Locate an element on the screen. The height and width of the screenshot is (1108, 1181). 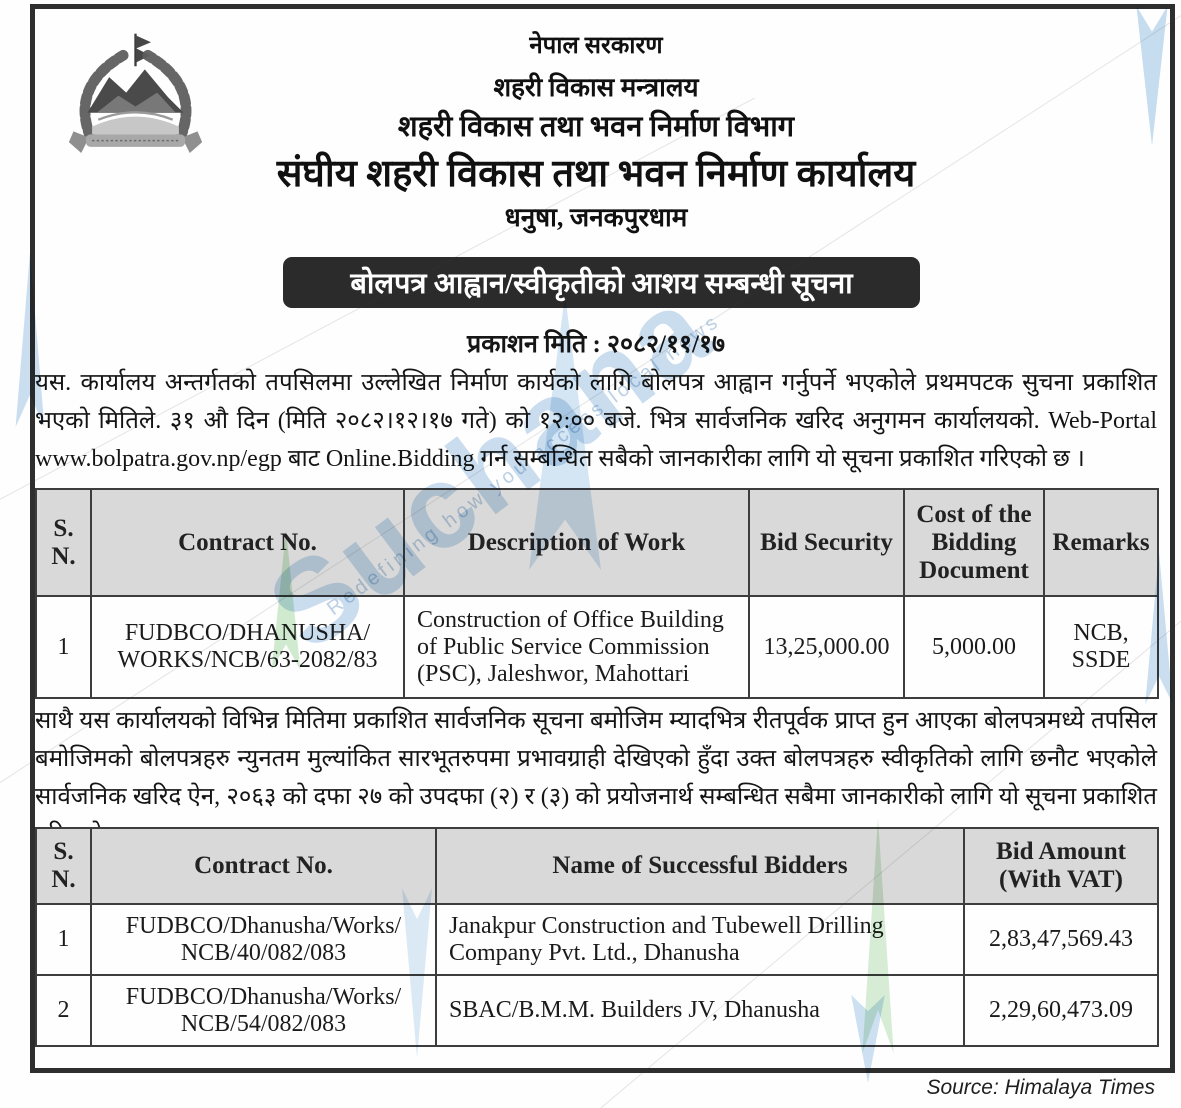
cell-bid-security: 13,25,000.00 is located at coordinates (826, 647).